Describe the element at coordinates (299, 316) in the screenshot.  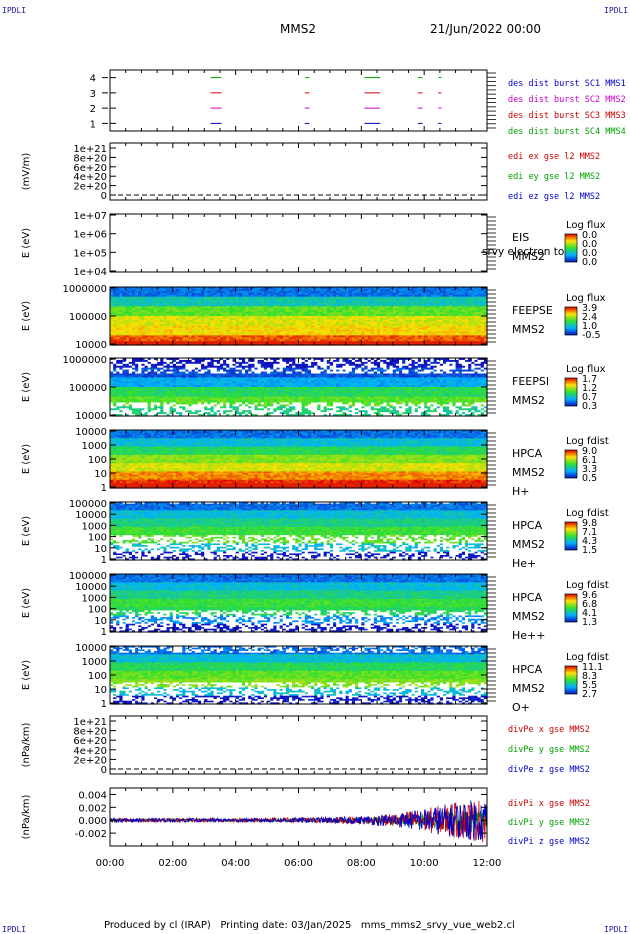
I see `spectrogram-feepse` at that location.